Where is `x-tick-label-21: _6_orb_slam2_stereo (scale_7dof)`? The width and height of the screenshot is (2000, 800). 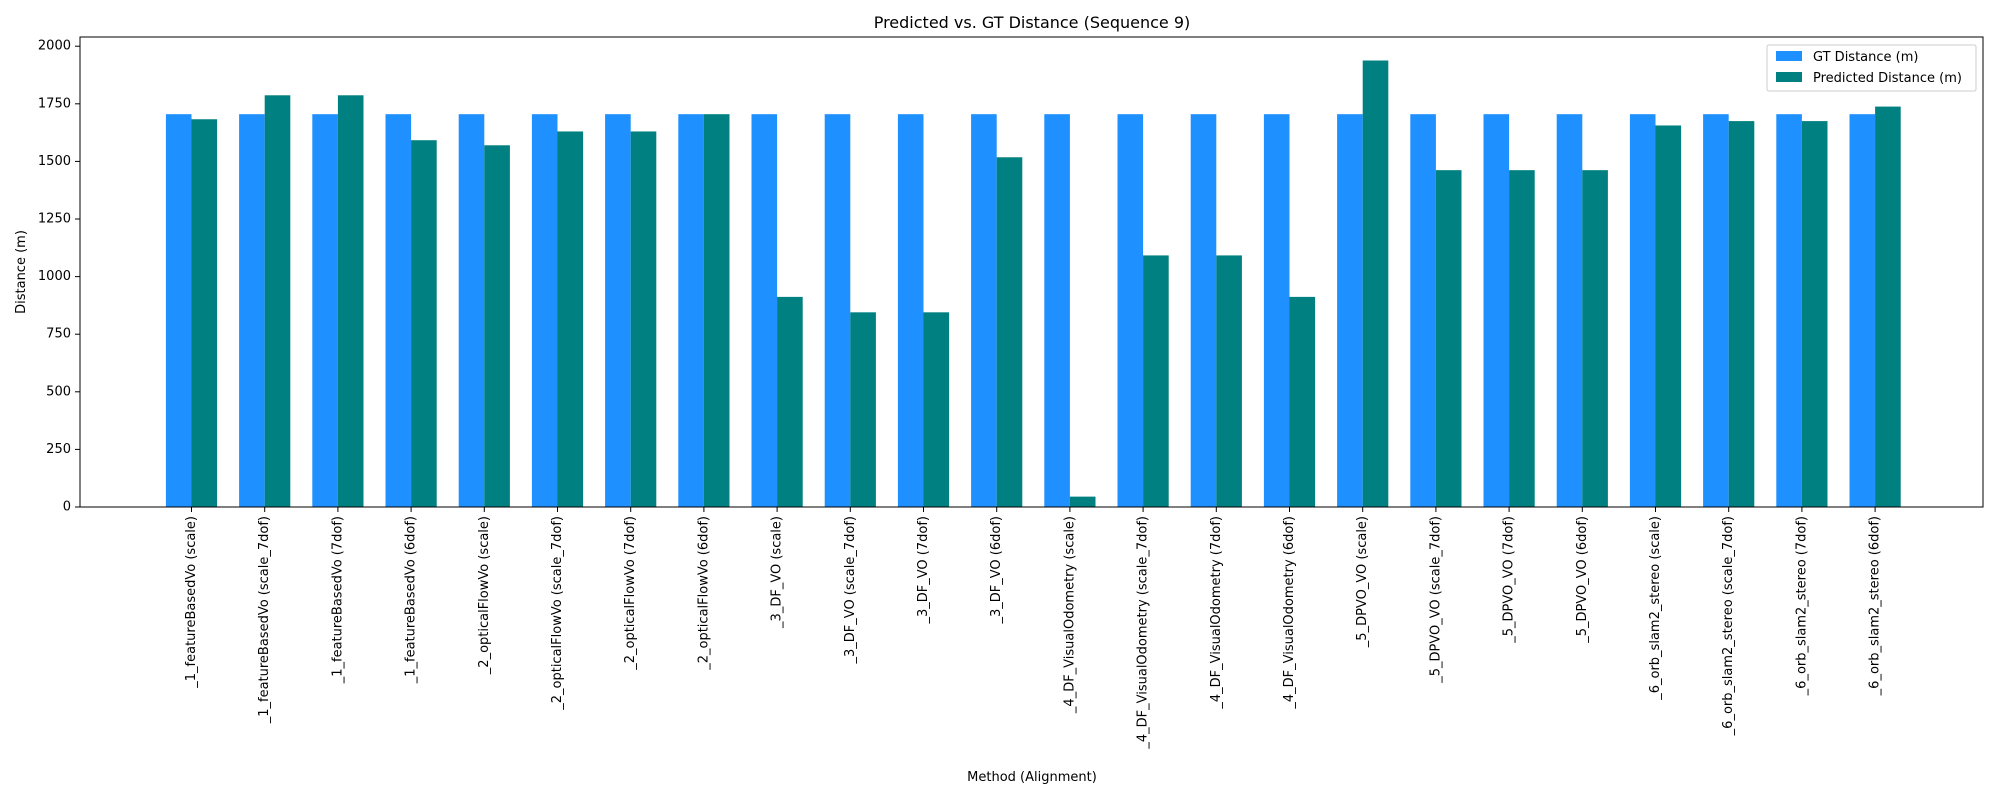 x-tick-label-21: _6_orb_slam2_stereo (scale_7dof) is located at coordinates (1728, 626).